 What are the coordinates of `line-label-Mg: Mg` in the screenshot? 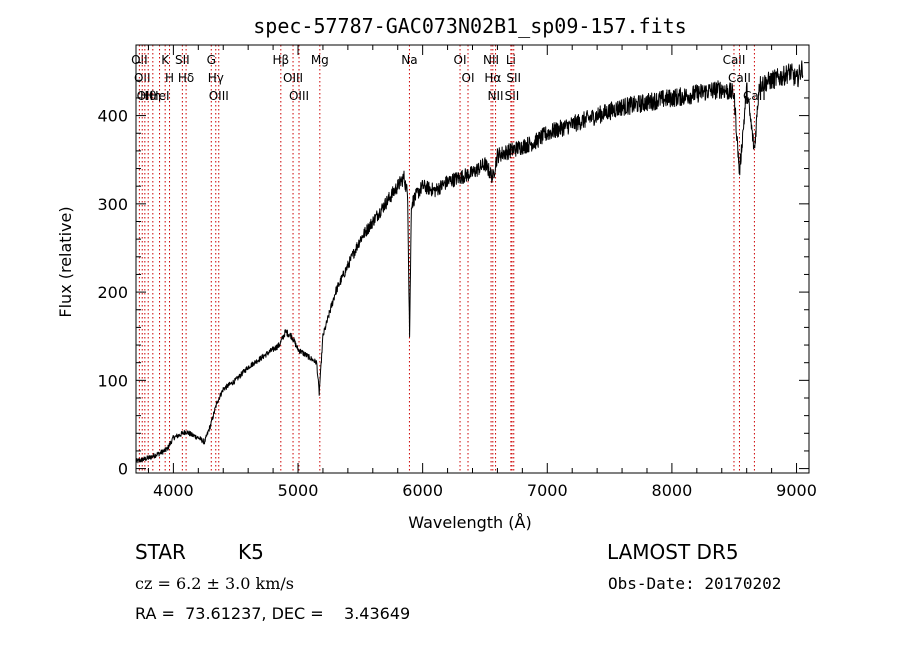 It's located at (320, 60).